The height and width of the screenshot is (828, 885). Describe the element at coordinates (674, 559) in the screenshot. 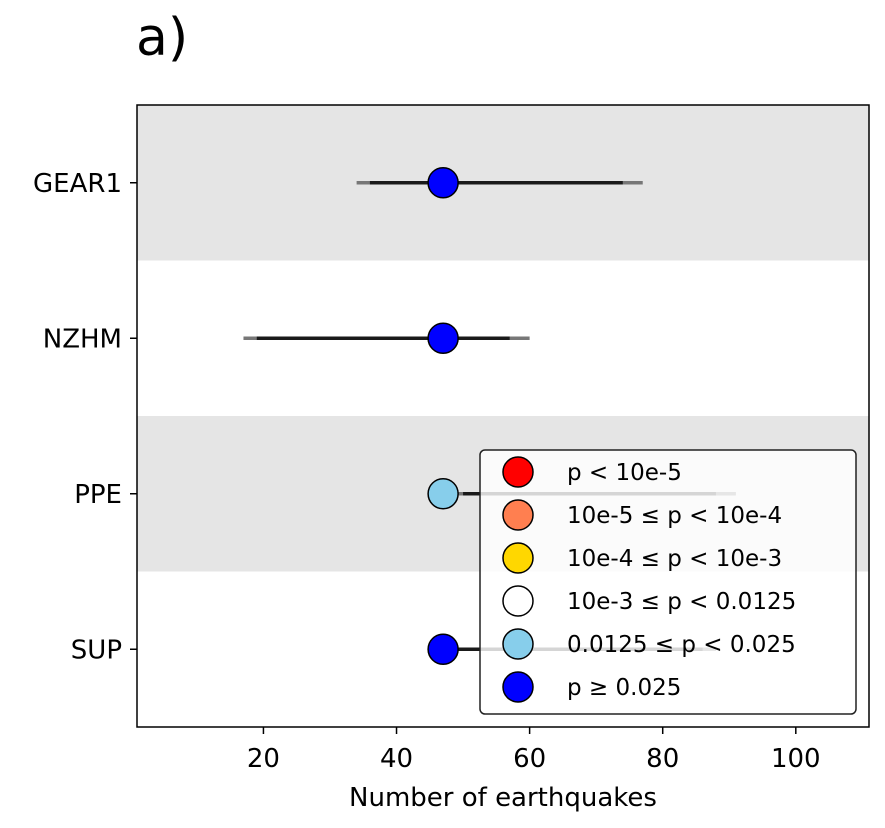

I see `legend-label-3: 10e-4 ≤ p < 10e-3` at that location.